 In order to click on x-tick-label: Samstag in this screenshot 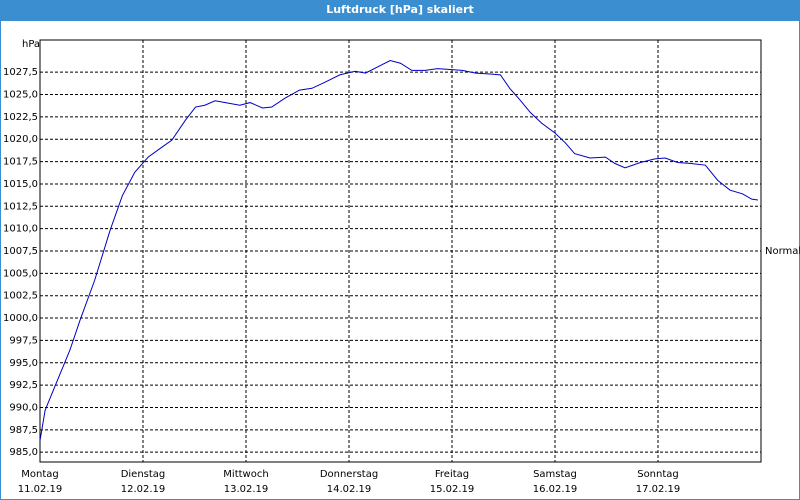, I will do `click(555, 474)`.